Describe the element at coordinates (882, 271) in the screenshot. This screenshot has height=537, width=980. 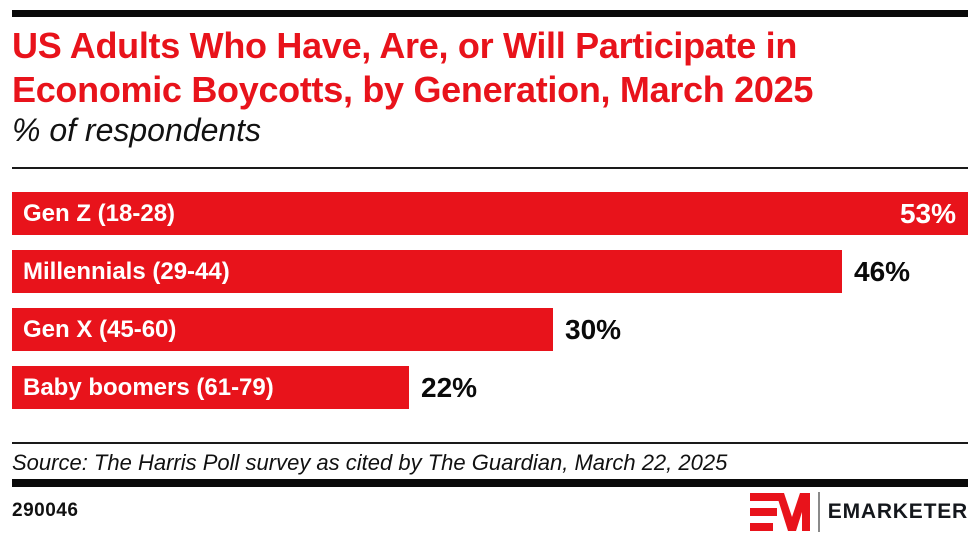
I see `bar-value-label: 46%` at that location.